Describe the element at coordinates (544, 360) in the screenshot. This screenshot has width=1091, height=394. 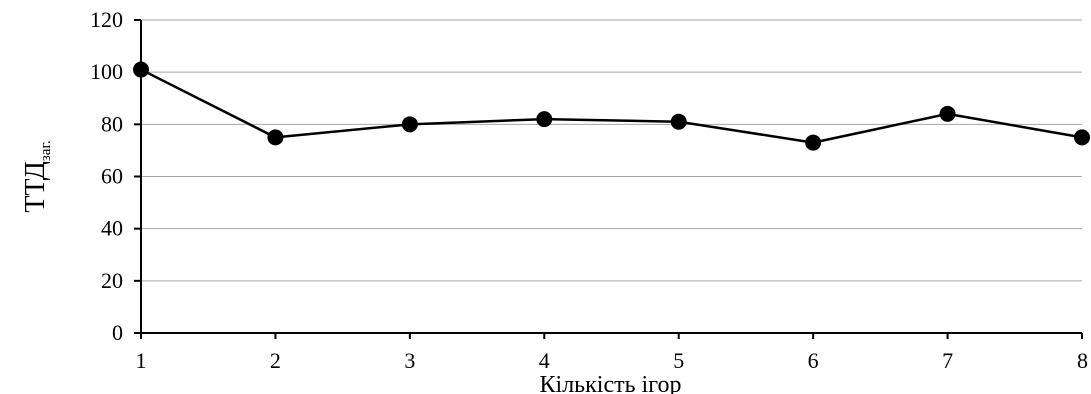
I see `x-tick-label-4: 4` at that location.